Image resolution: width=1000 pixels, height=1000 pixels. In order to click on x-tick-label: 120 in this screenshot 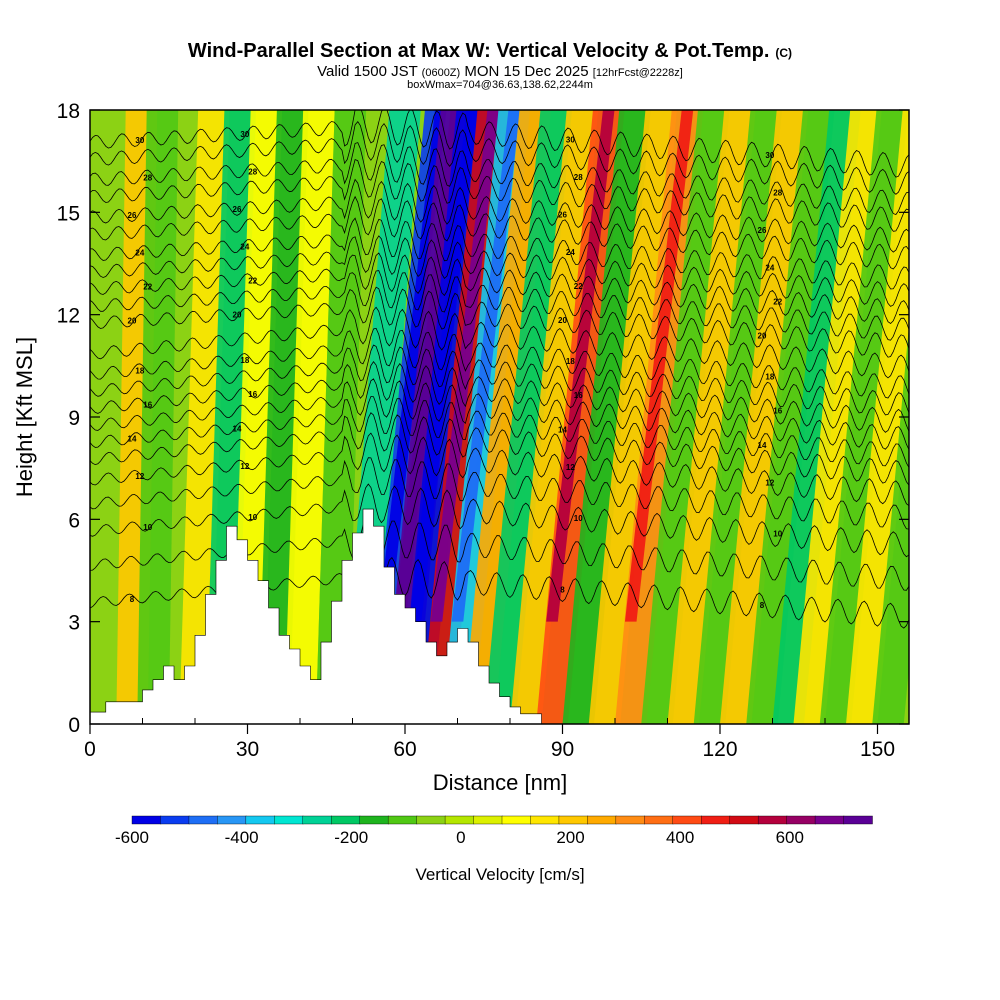, I will do `click(719, 749)`.